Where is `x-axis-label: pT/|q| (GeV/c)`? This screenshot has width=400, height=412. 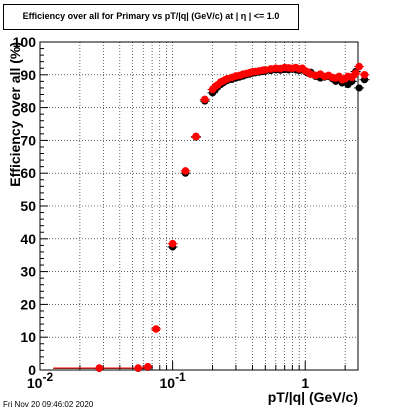 x-axis-label: pT/|q| (GeV/c) is located at coordinates (313, 397).